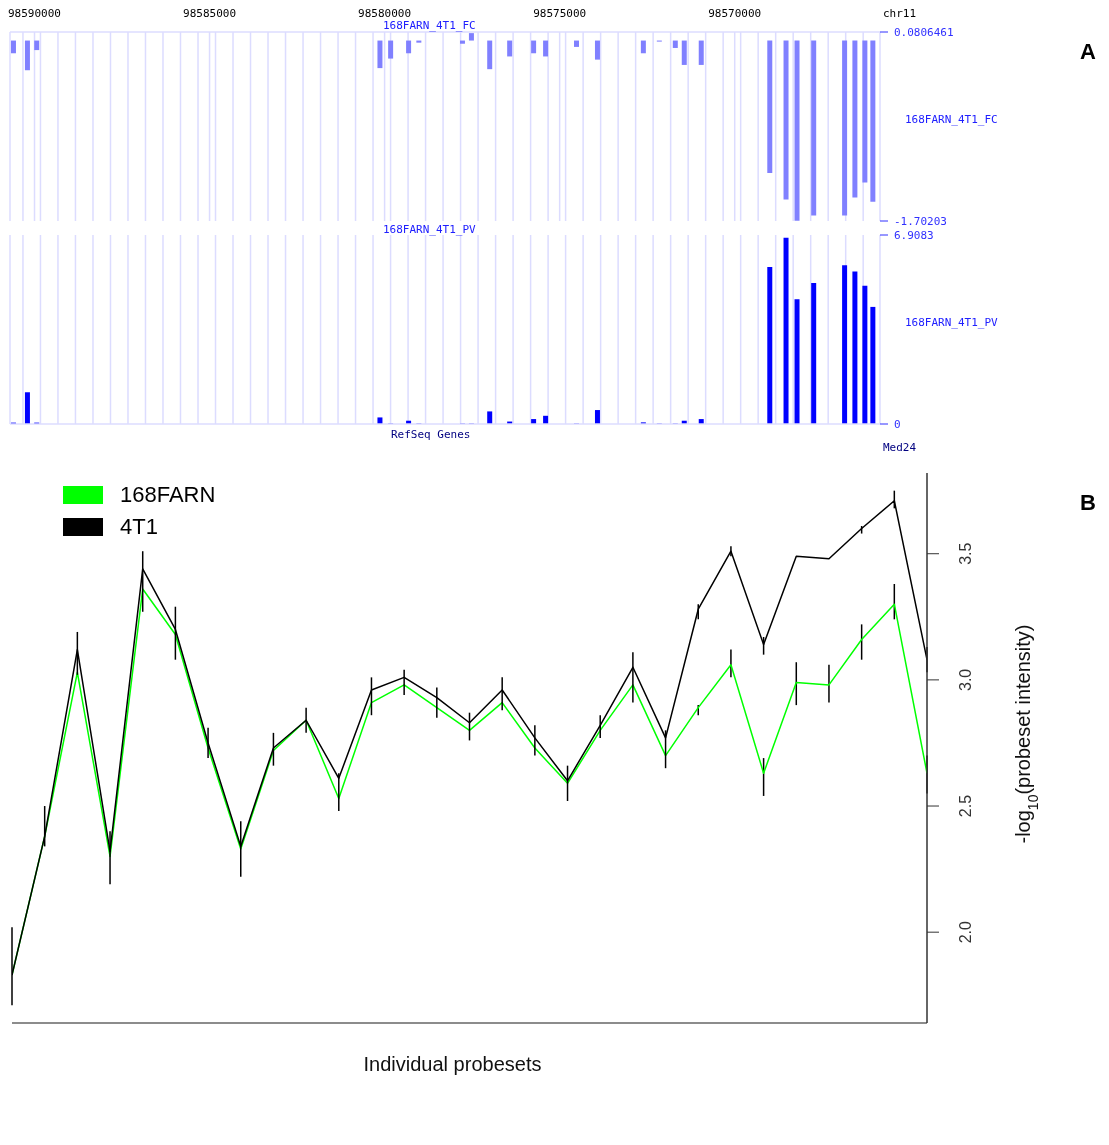 This screenshot has height=1145, width=1109. I want to click on y-tick-label: 3.0, so click(965, 680).